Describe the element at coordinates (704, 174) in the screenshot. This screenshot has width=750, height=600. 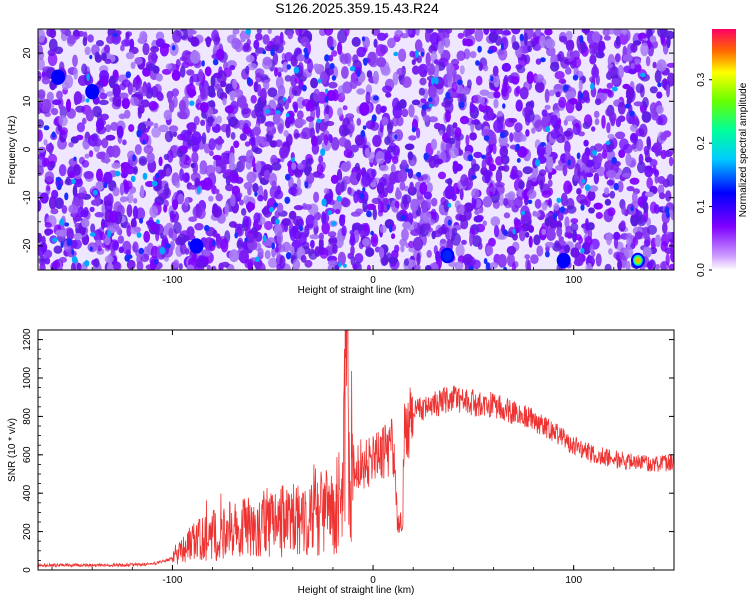
I see `colorbar-ticks: 0.0 0.1 0.2 0.3` at that location.